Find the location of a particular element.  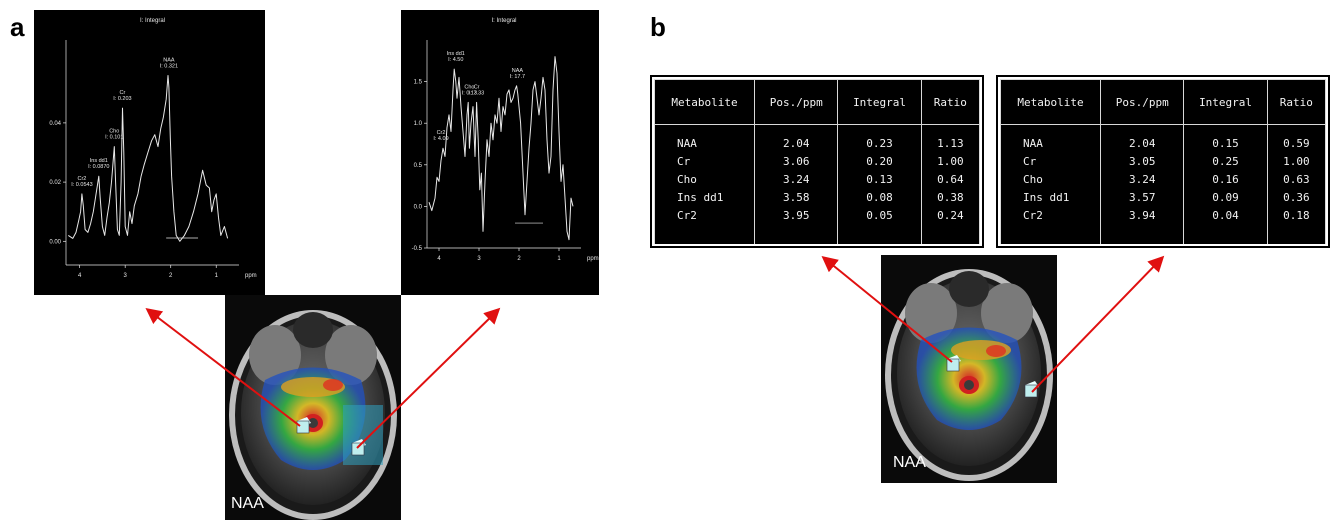

mri-label-2: NAA is located at coordinates (909, 462).